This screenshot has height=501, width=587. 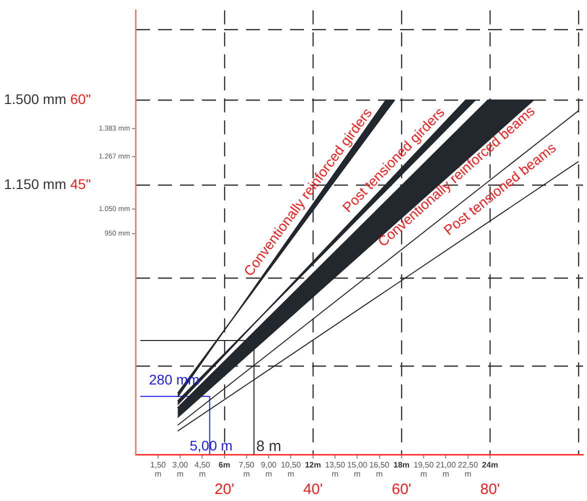 What do you see at coordinates (446, 469) in the screenshot?
I see `x-tick-label: 21,00 m` at bounding box center [446, 469].